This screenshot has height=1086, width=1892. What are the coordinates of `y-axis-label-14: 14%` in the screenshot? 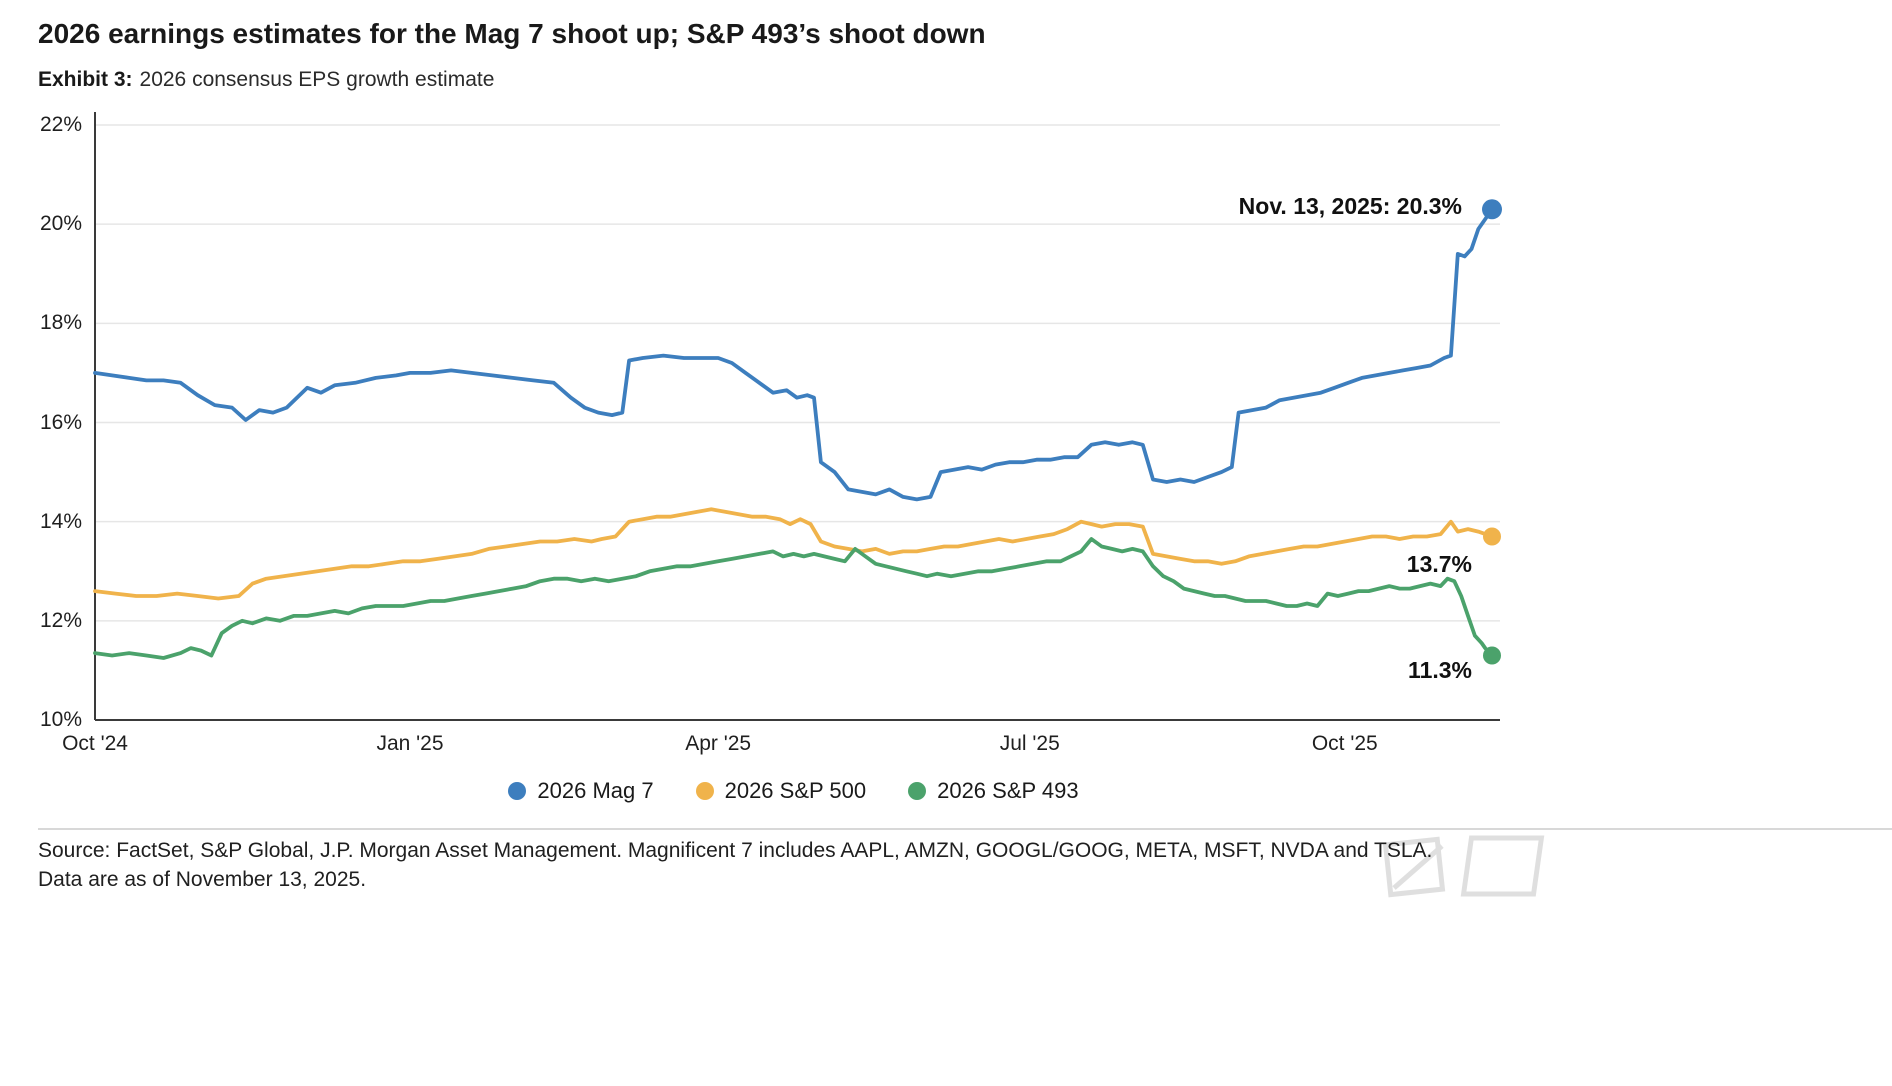 It's located at (60, 521).